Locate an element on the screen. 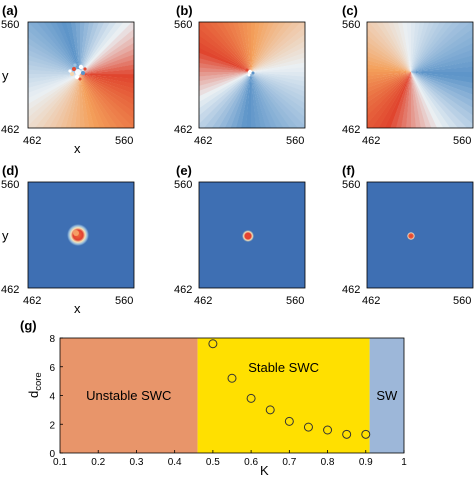 The image size is (474, 479). panel-a: (a) 560 462 462 560 x y is located at coordinates (68, 79).